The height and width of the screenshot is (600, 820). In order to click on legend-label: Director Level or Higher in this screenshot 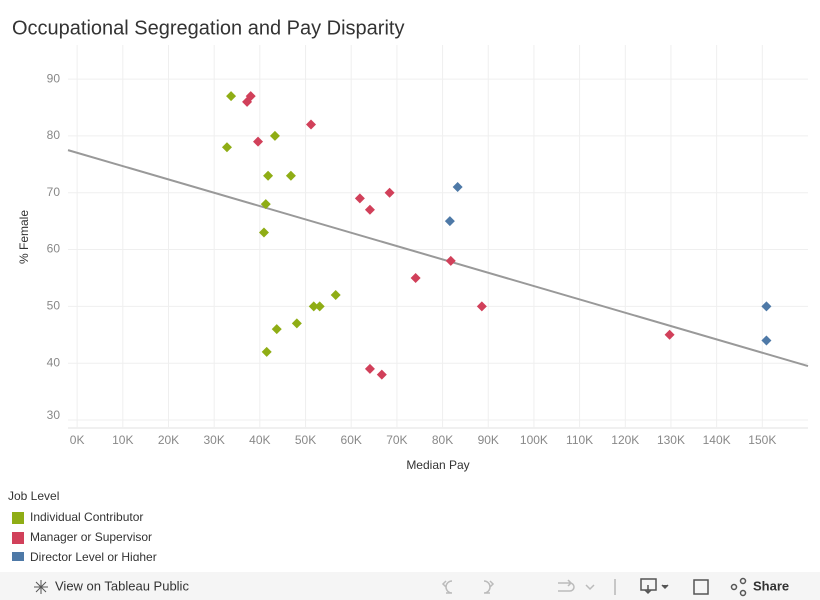, I will do `click(93, 557)`.